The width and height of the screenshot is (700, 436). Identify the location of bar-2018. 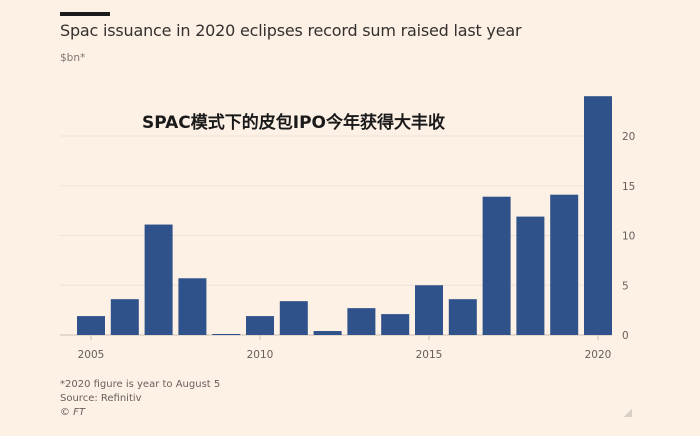
(530, 275).